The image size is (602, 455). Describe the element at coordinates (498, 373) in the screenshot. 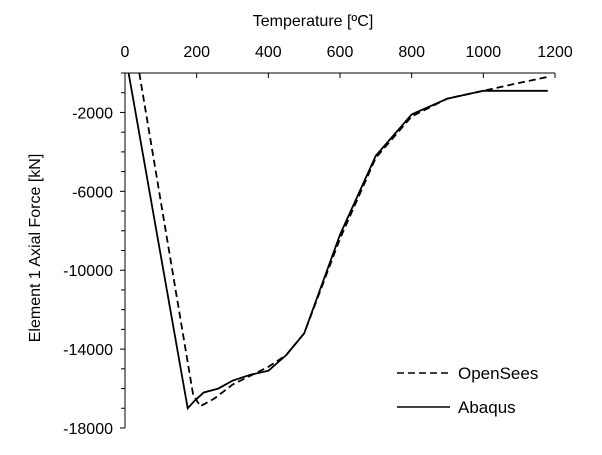

I see `legend-label-opensees: OpenSees` at that location.